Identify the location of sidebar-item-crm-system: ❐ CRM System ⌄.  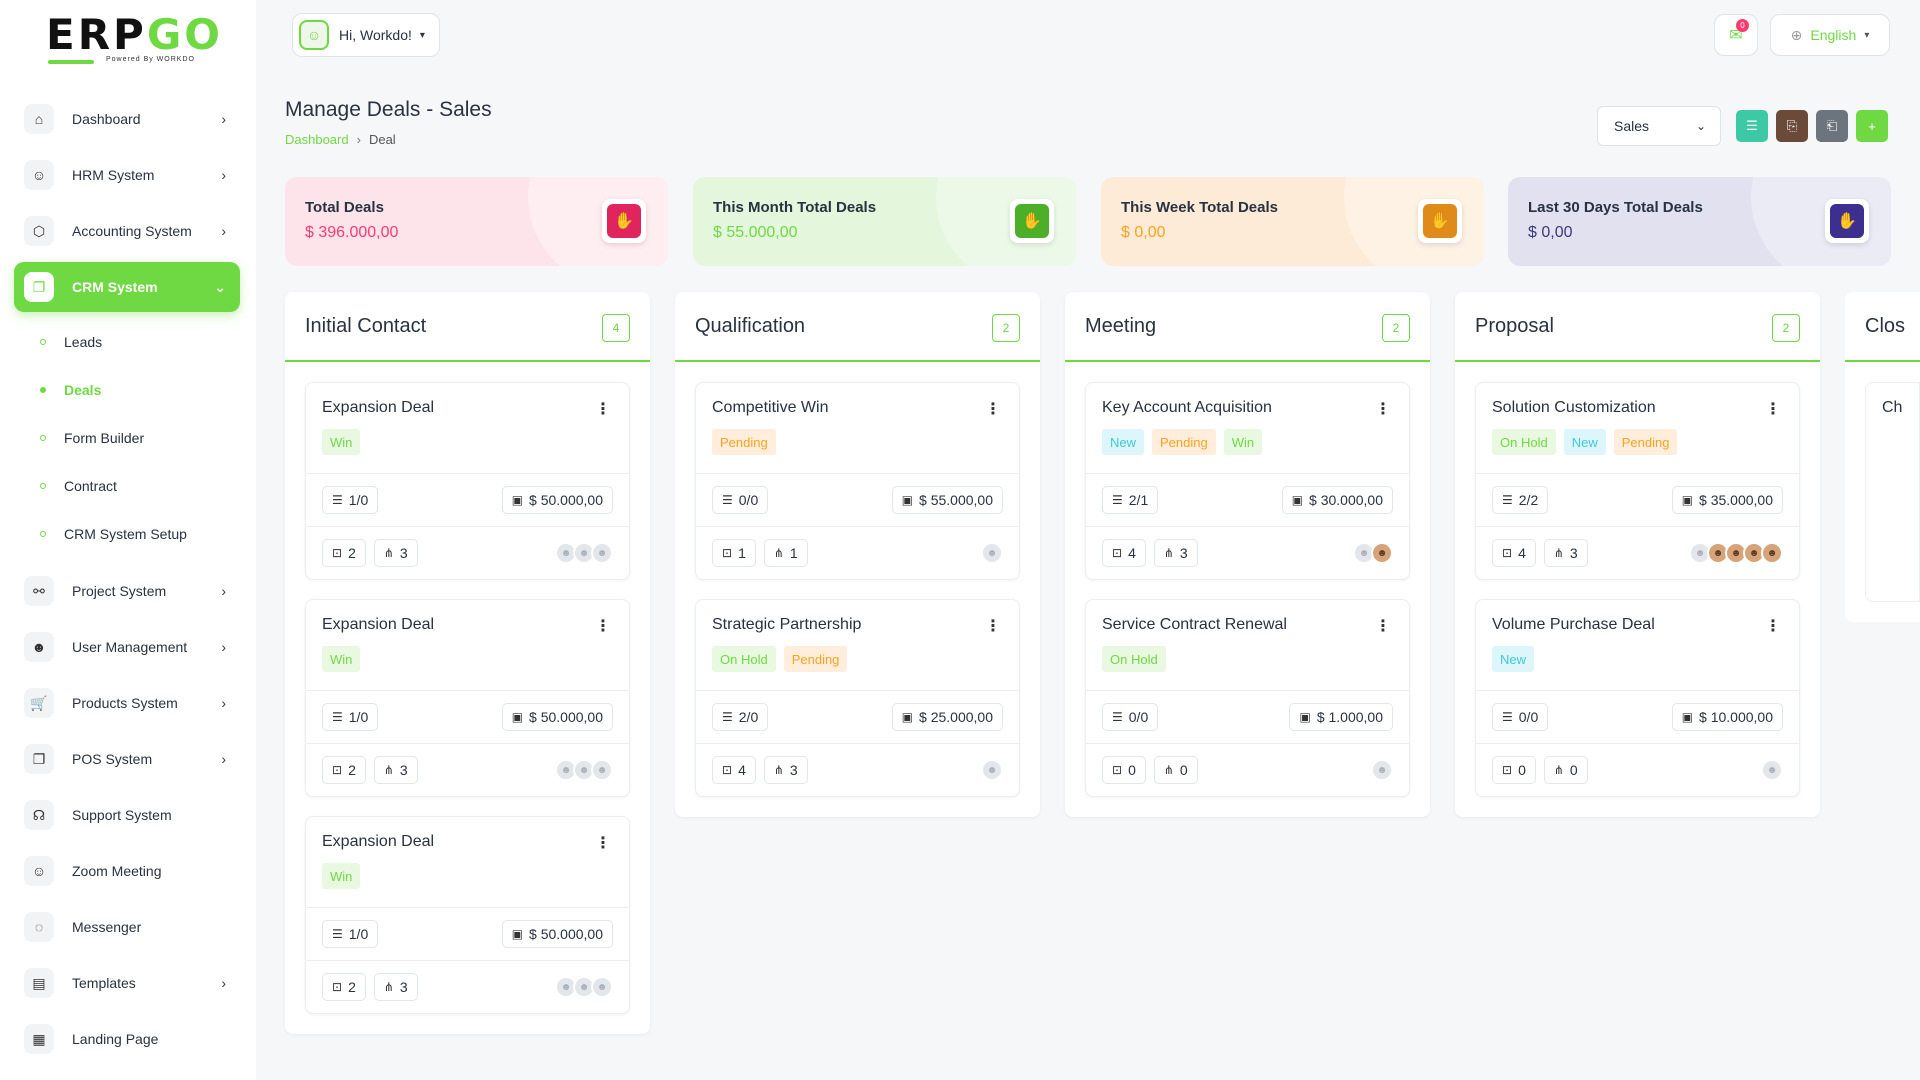
(127, 287).